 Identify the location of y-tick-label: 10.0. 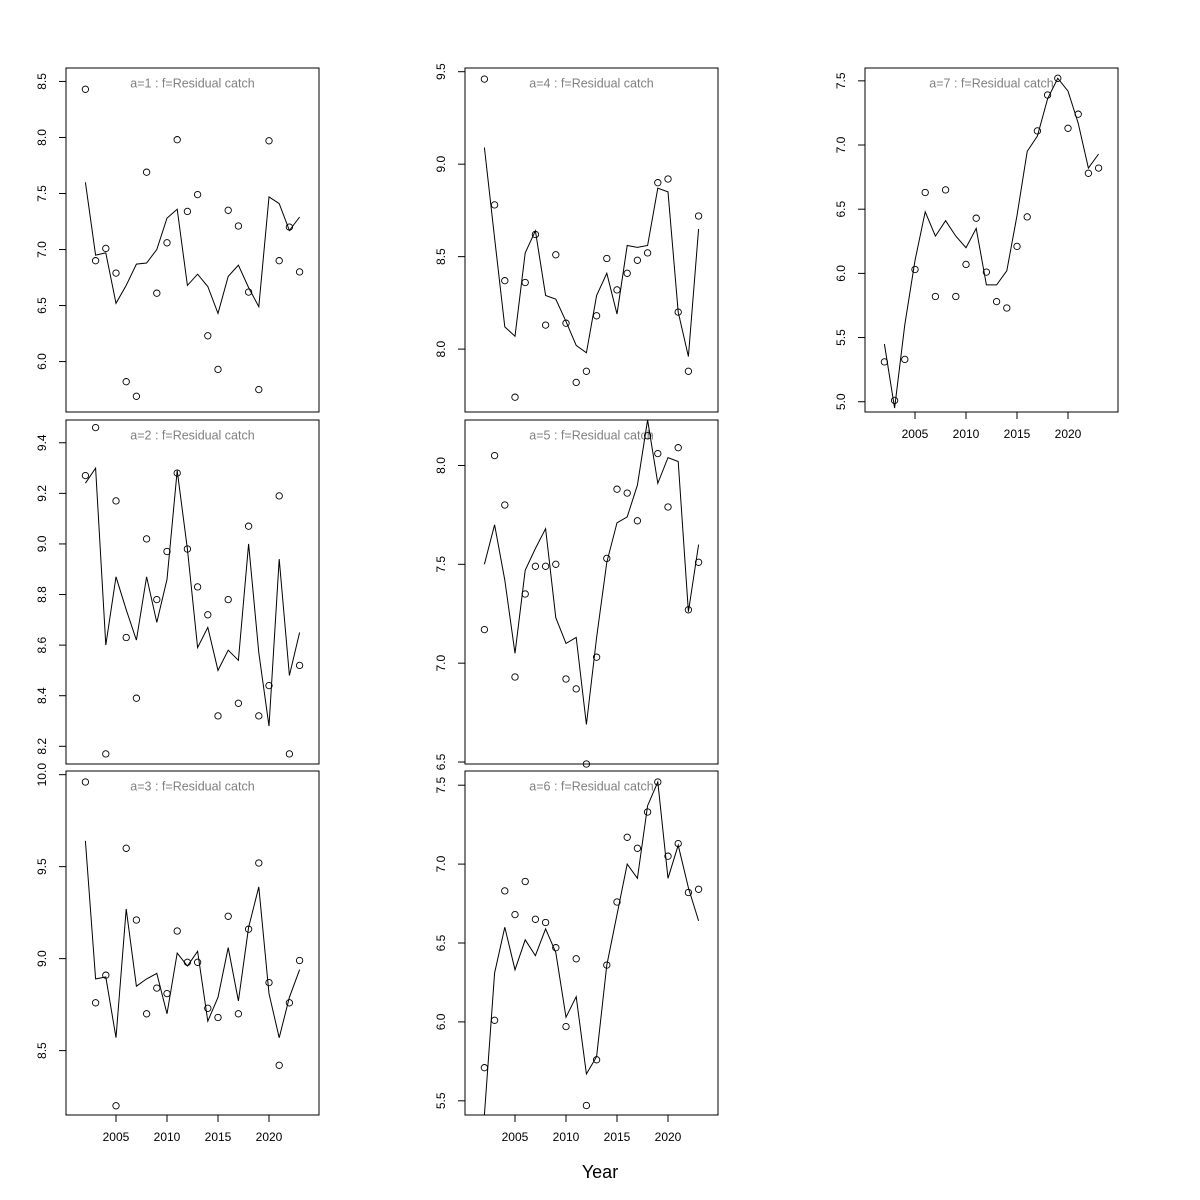
(42, 775).